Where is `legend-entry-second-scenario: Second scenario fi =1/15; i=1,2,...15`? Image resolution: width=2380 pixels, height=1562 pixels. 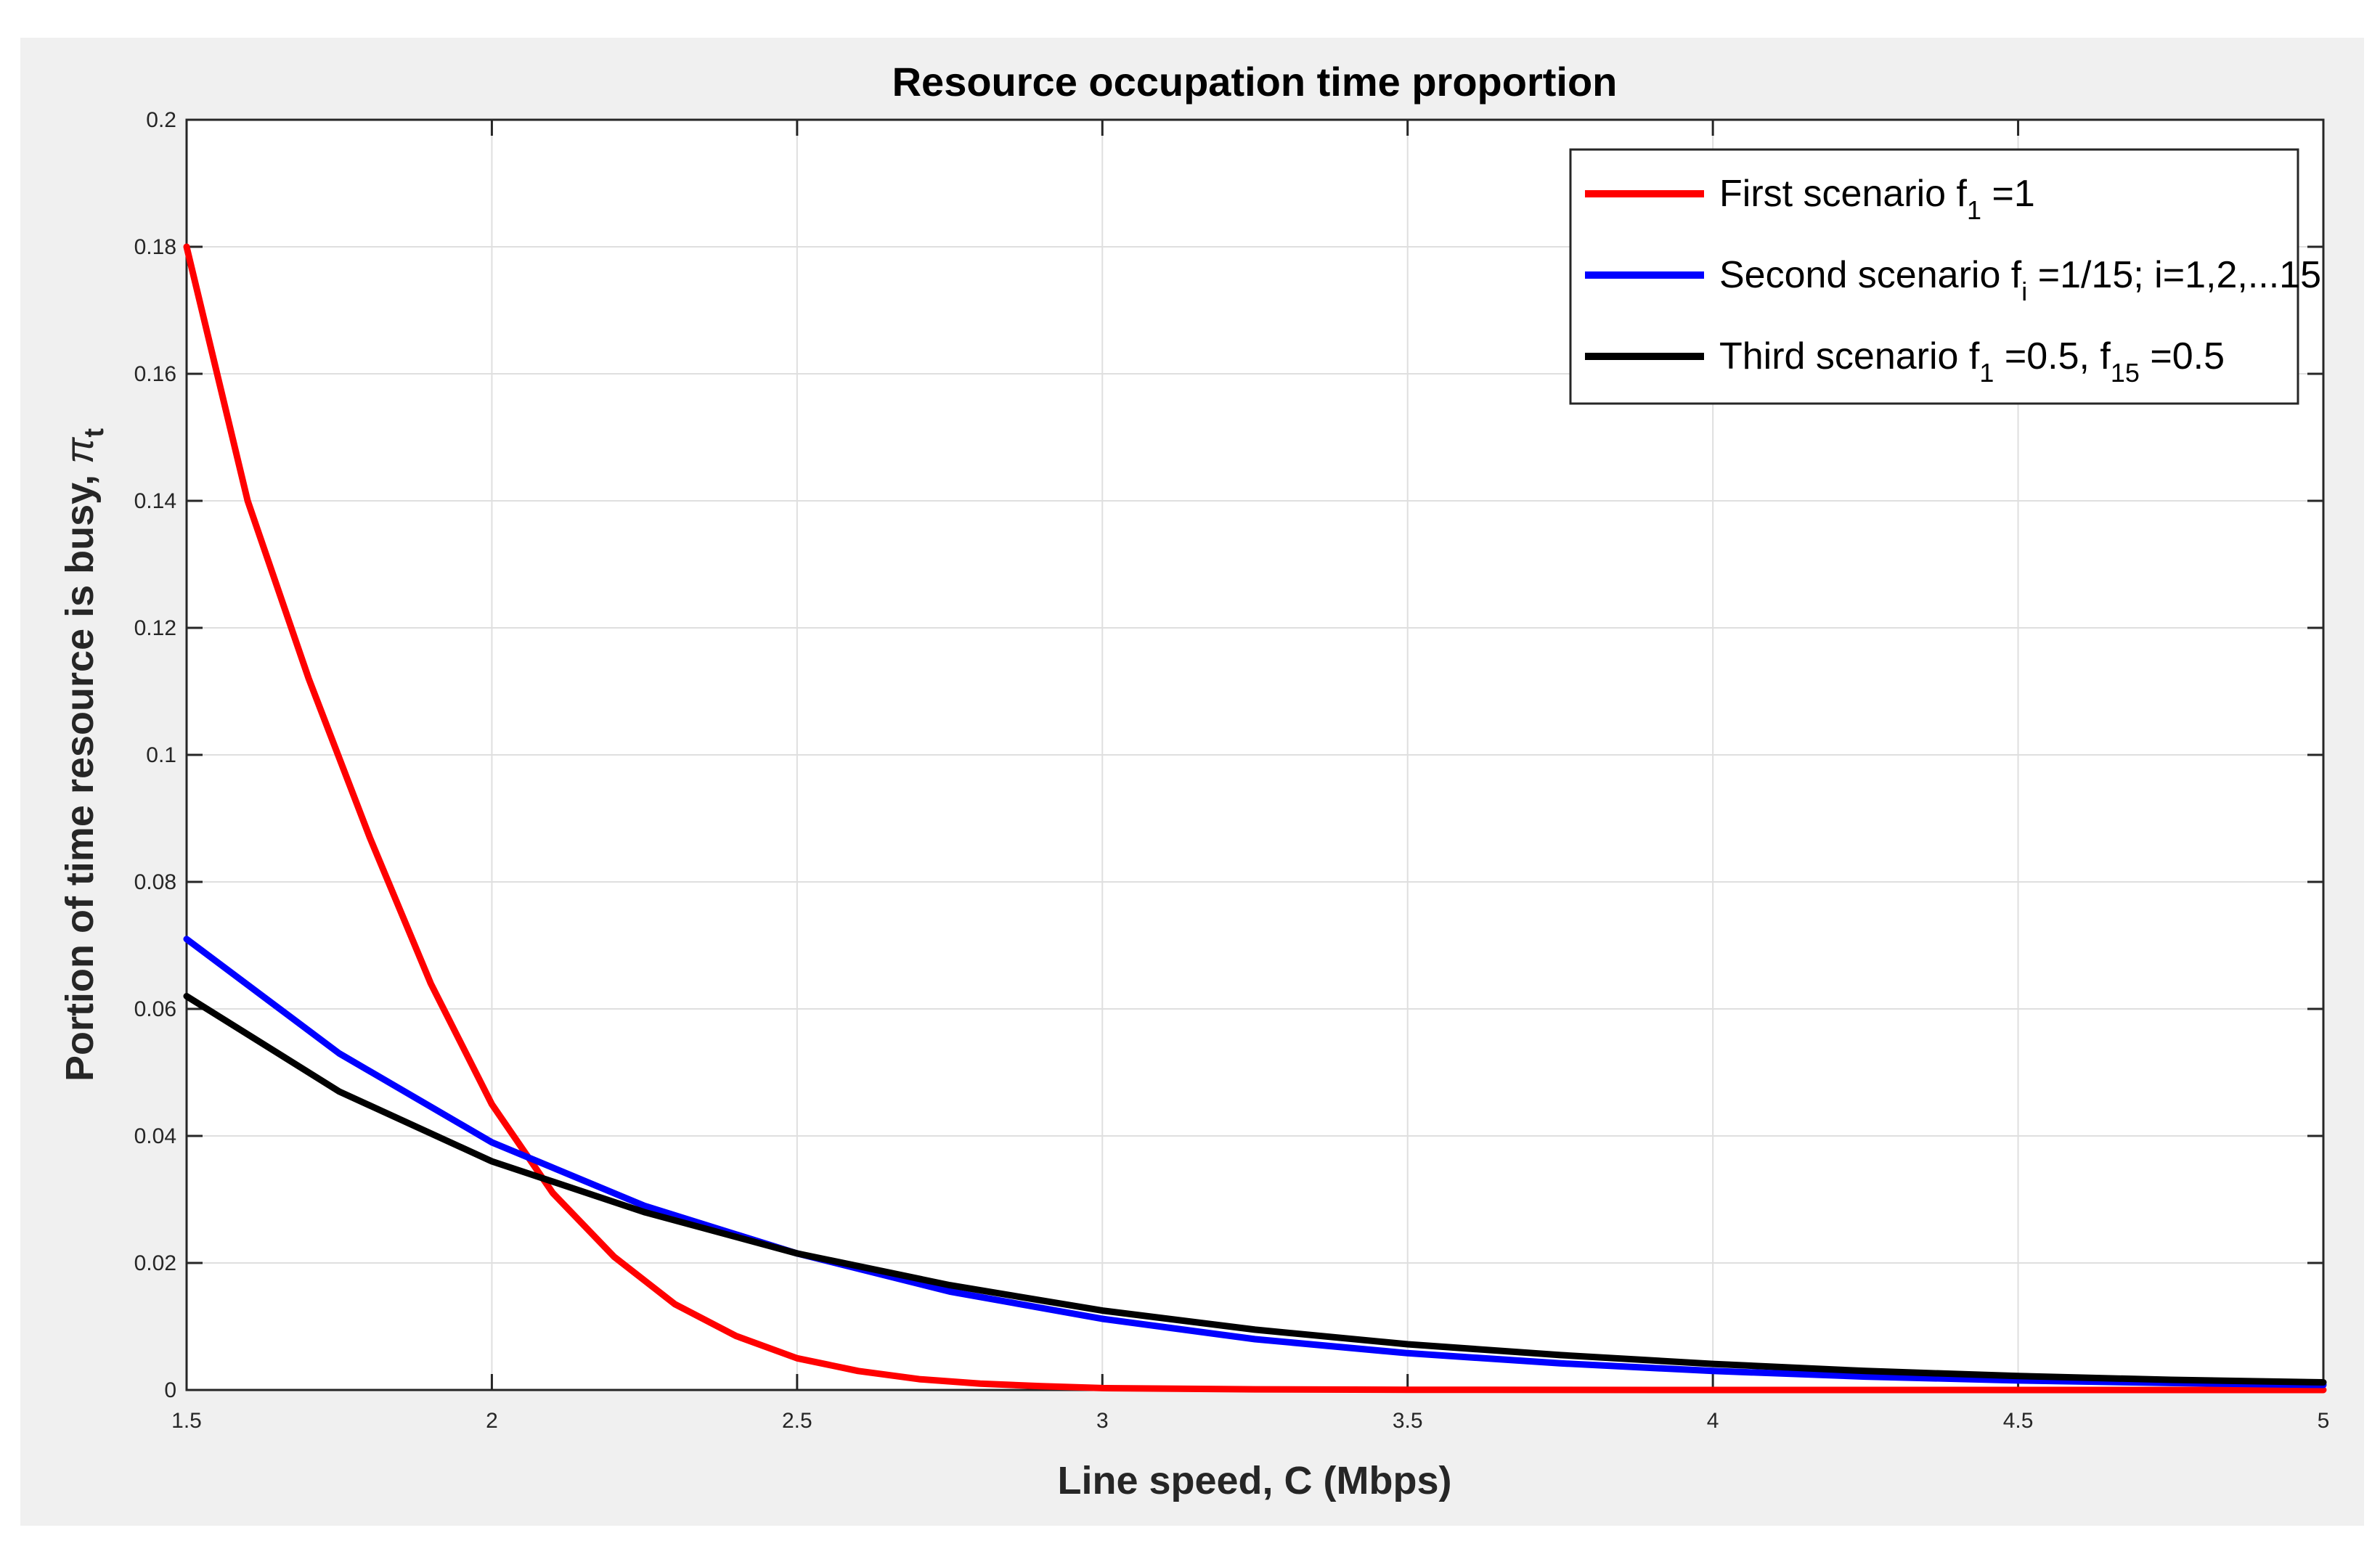 legend-entry-second-scenario: Second scenario fi =1/15; i=1,2,...15 is located at coordinates (2020, 280).